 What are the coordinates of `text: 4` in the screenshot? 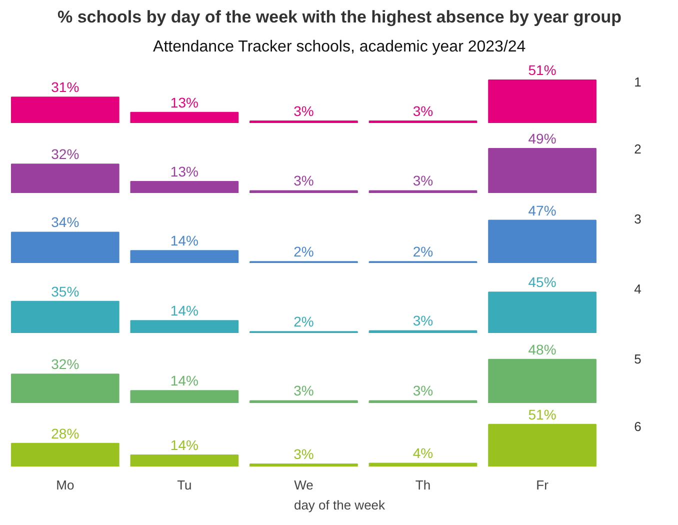 It's located at (638, 288).